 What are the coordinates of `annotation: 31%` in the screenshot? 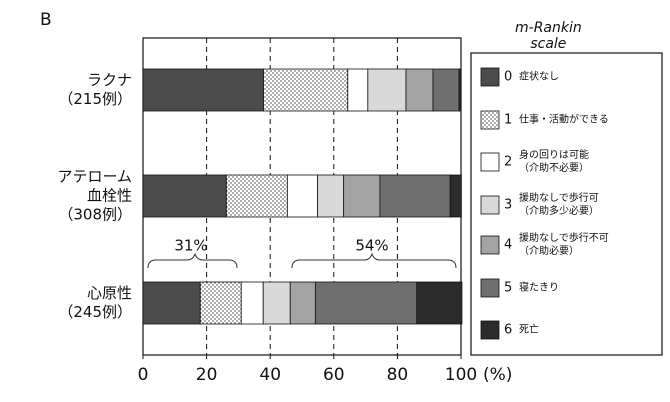 It's located at (190, 246).